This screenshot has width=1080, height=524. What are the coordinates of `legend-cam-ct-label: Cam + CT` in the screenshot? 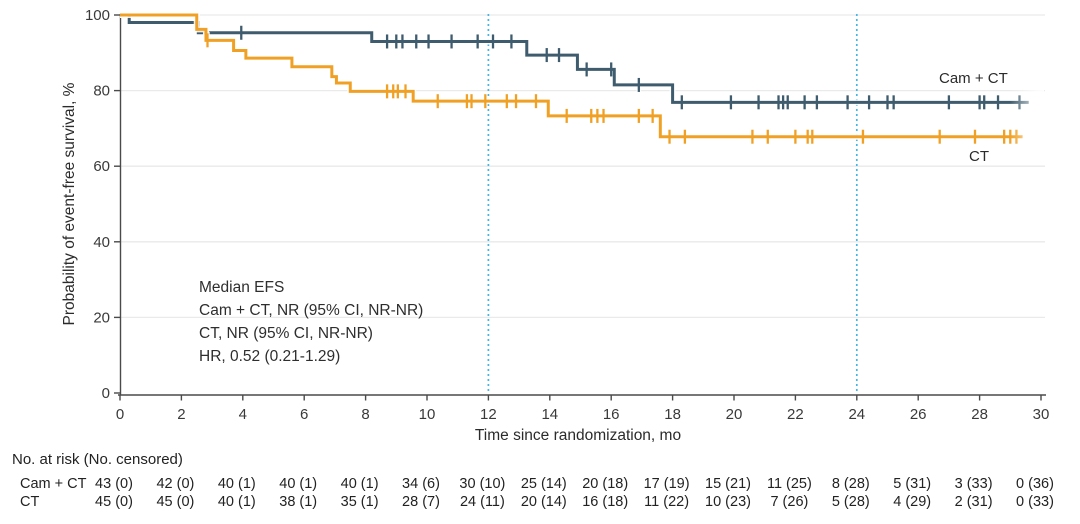 It's located at (973, 78).